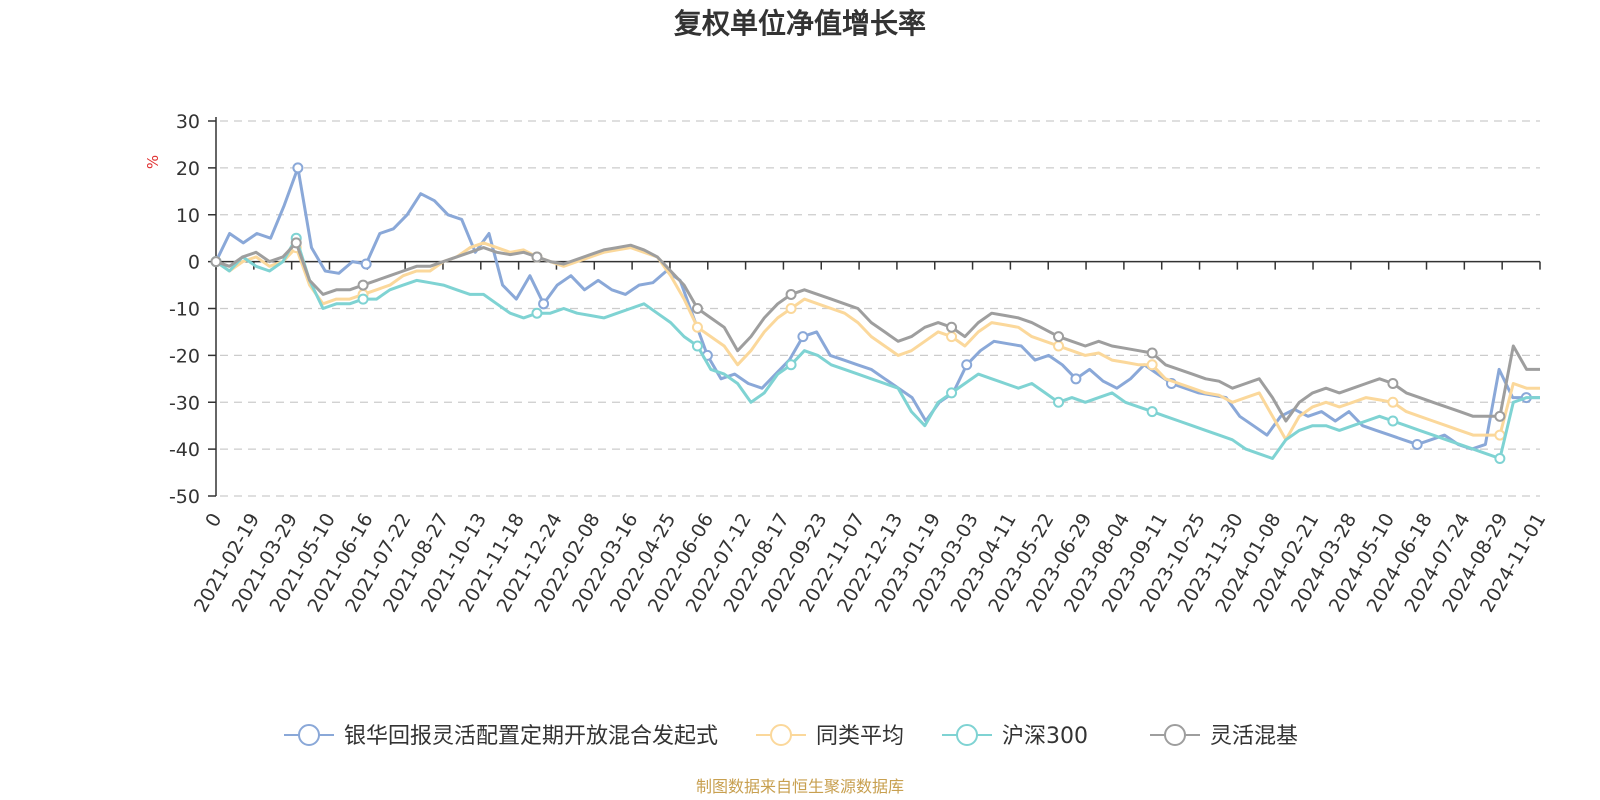 This screenshot has height=800, width=1600. Describe the element at coordinates (194, 263) in the screenshot. I see `y-tick-label: 0` at that location.